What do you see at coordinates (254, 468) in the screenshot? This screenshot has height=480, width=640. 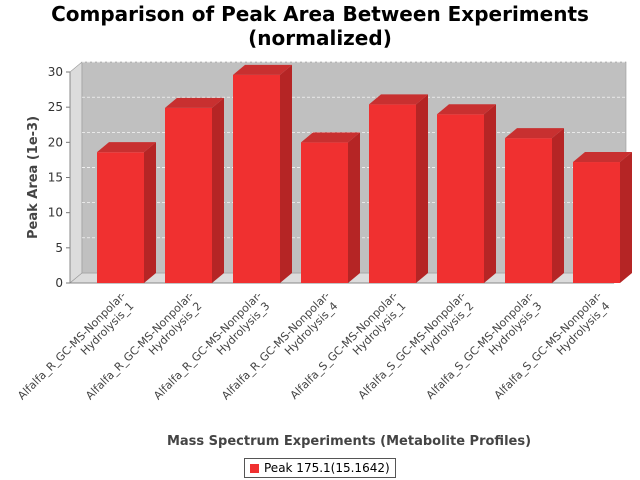 I see `legend-swatch` at bounding box center [254, 468].